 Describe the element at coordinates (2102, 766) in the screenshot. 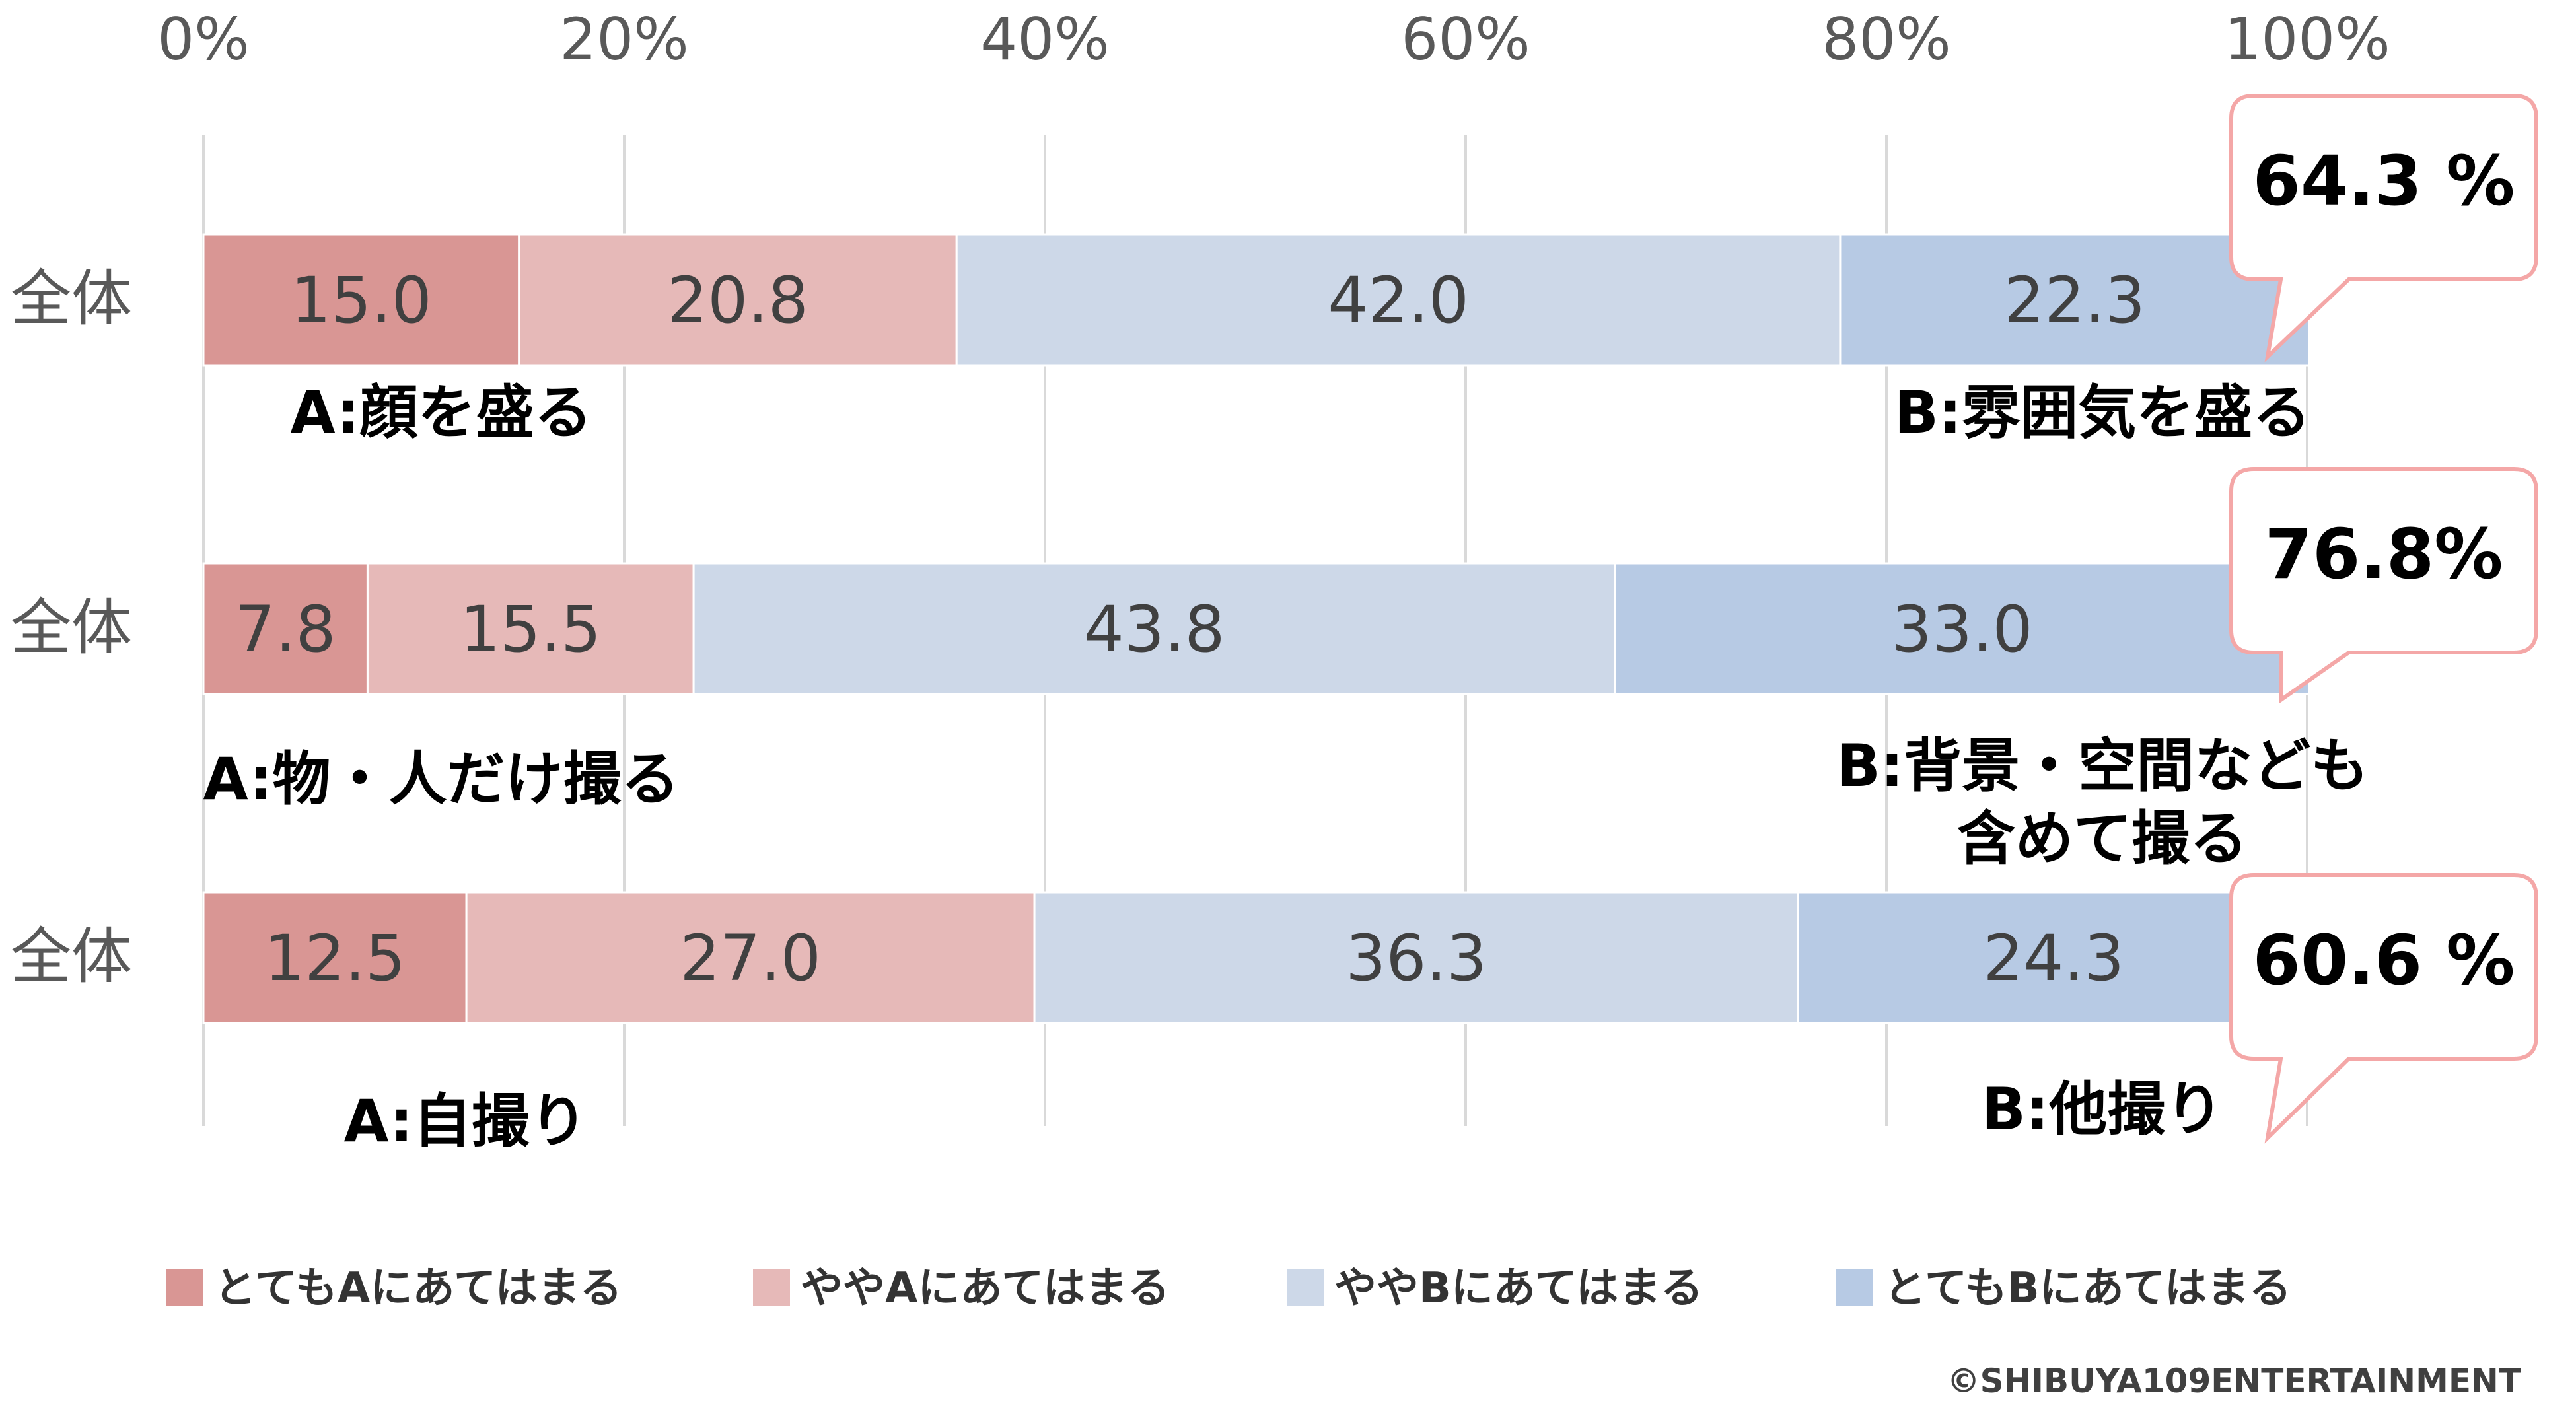

I see `label-b: B:背景・空間なども` at that location.